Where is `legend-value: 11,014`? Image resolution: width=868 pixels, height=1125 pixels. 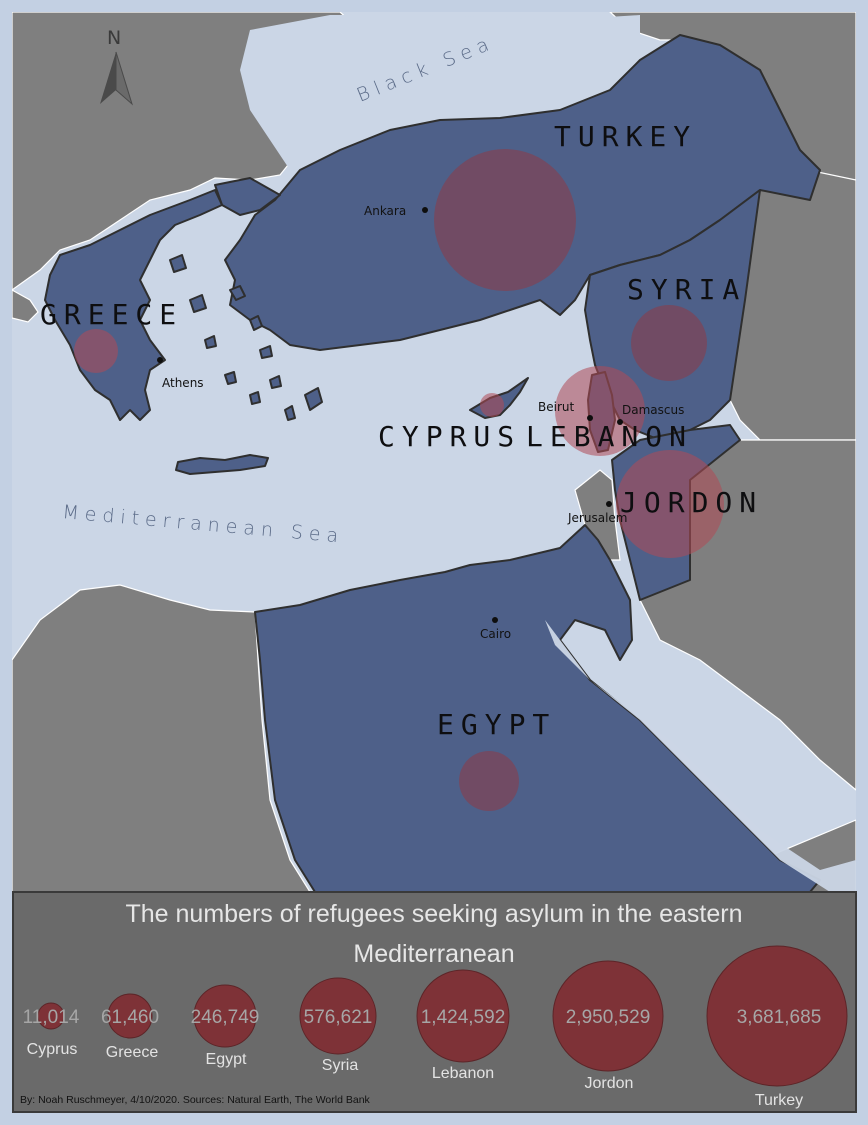 legend-value: 11,014 is located at coordinates (51, 1017).